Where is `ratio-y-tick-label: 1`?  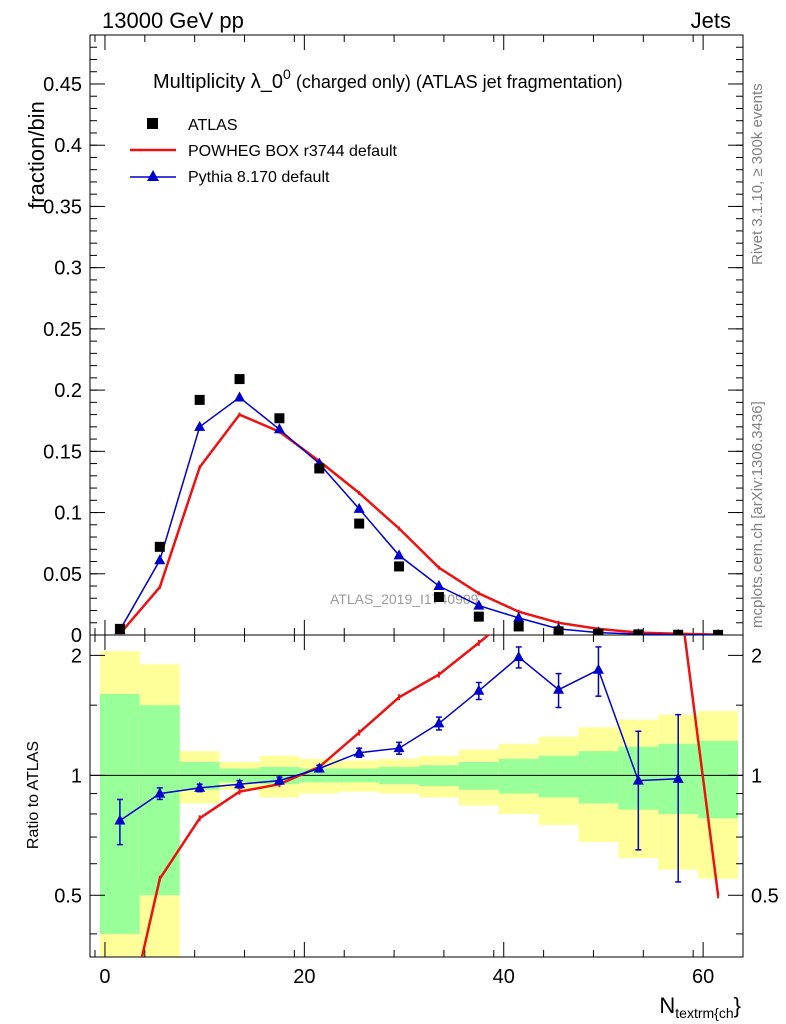
ratio-y-tick-label: 1 is located at coordinates (76, 776).